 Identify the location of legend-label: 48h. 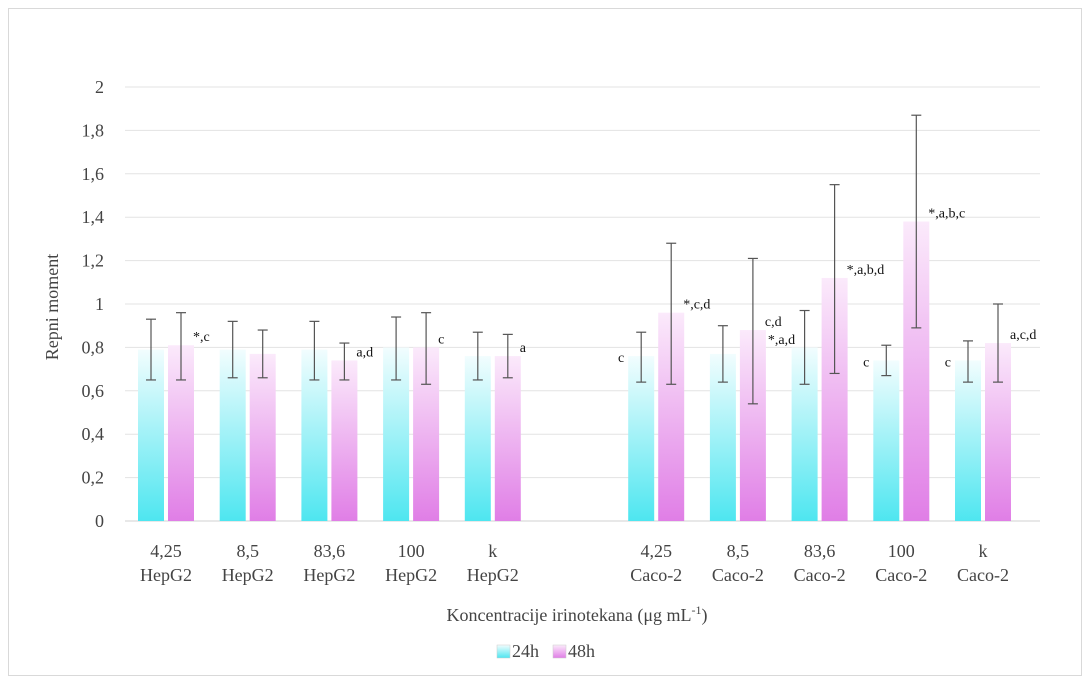
(581, 651).